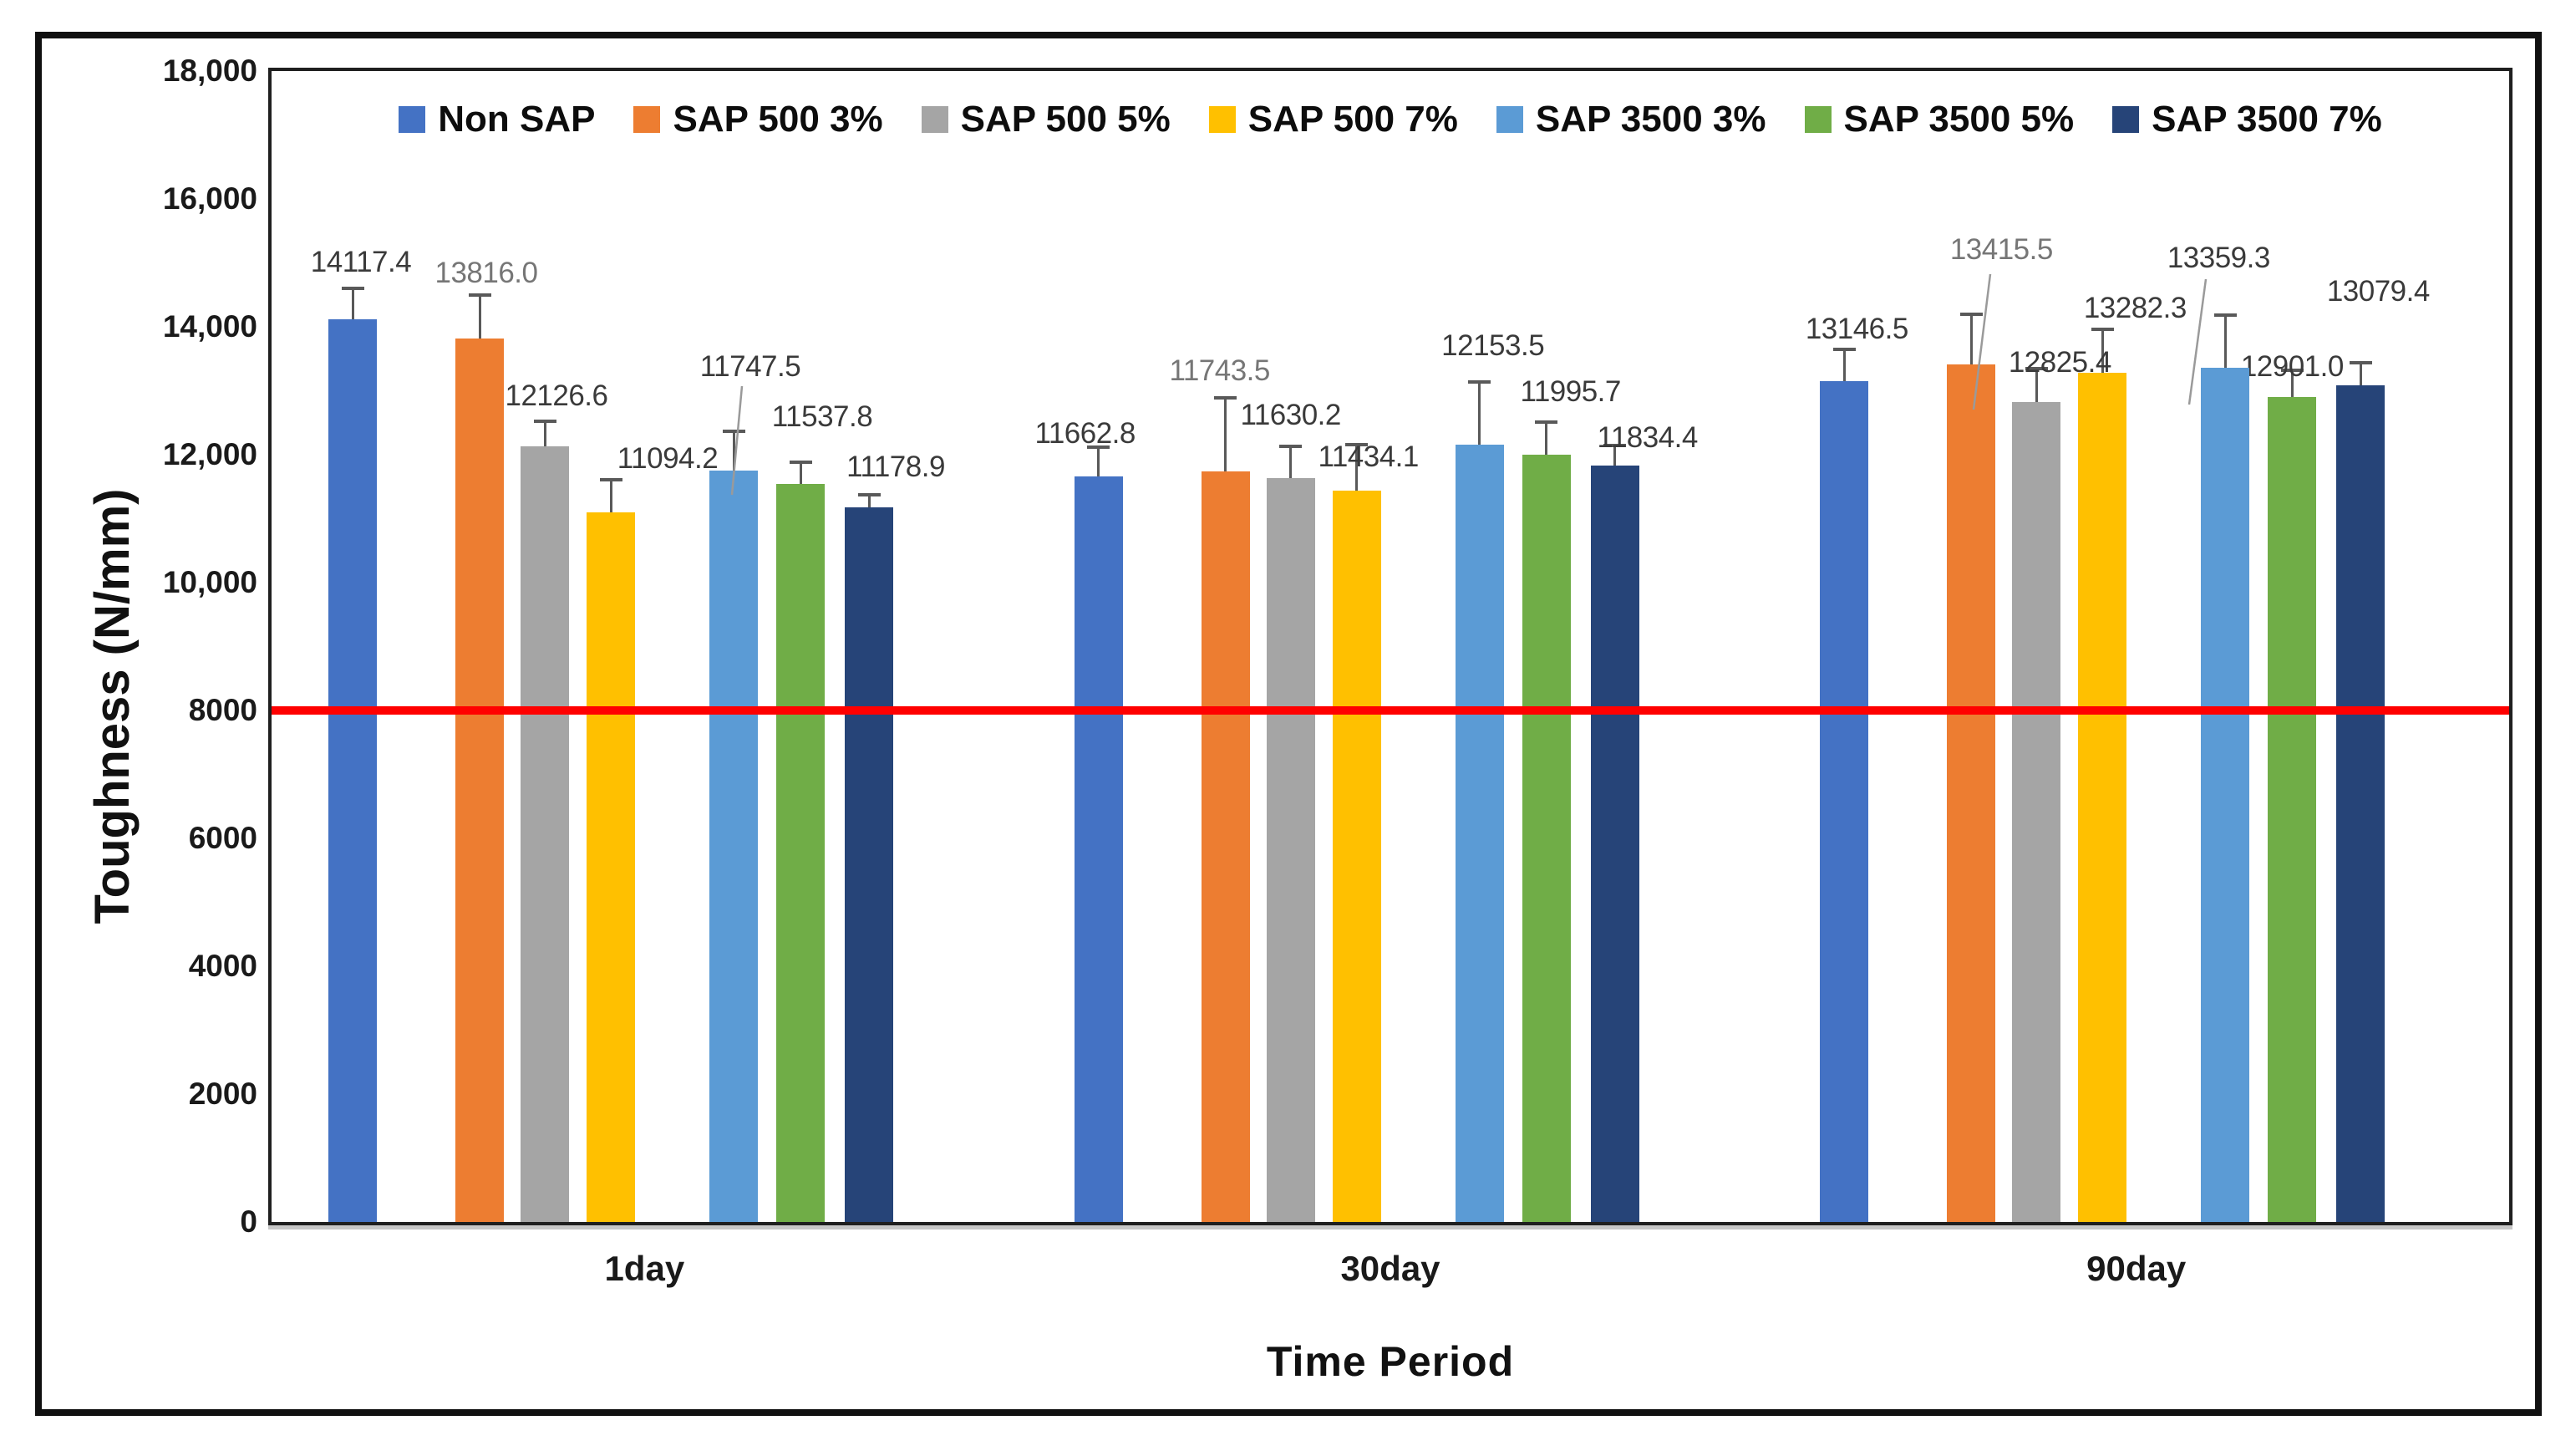 The image size is (2576, 1451). Describe the element at coordinates (2225, 795) in the screenshot. I see `bar-sap-3500-3%-90day` at that location.